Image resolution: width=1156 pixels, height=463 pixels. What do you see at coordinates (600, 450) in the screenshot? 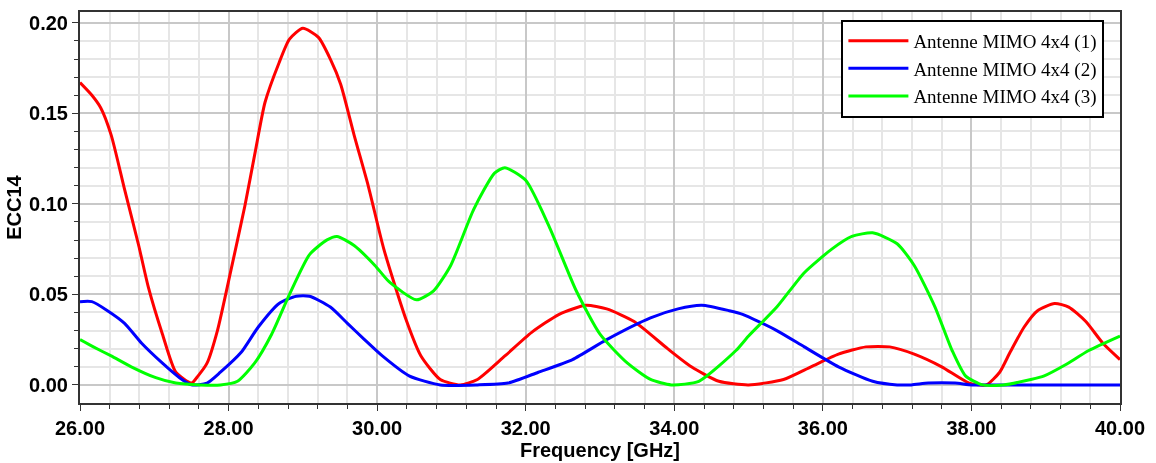
I see `x-axis-title: Frequency [GHz]` at bounding box center [600, 450].